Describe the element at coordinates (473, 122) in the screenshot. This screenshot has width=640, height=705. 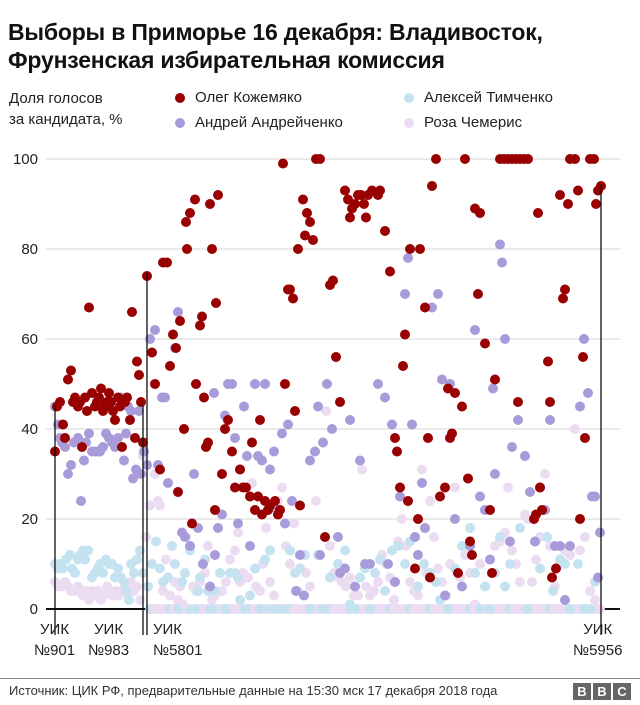
I see `legend-label: Роза Чемерис` at that location.